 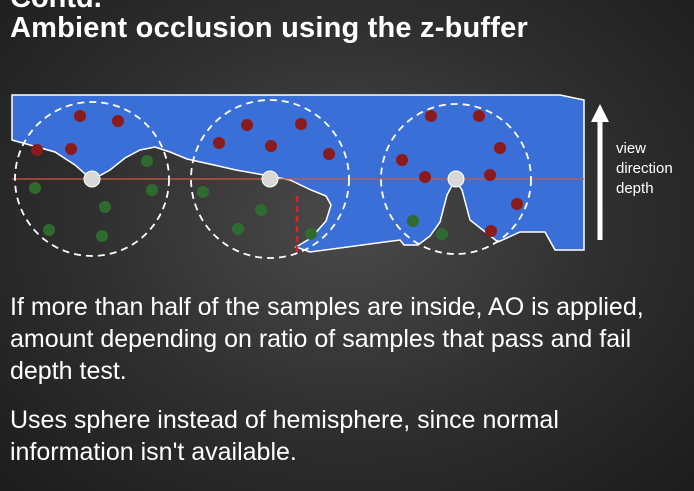 I want to click on view-direction-label: view direction depth, so click(x=644, y=169).